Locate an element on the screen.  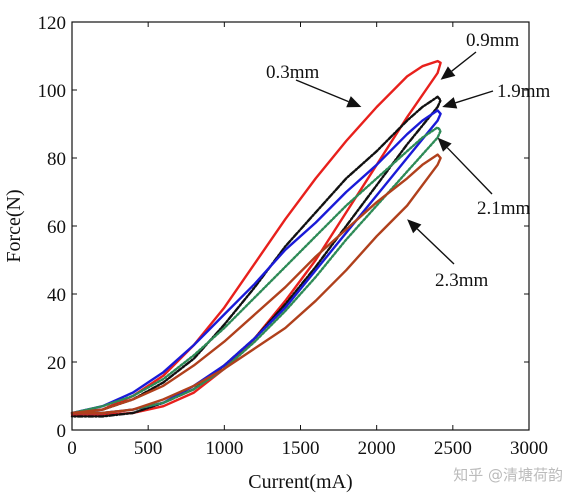
y-tick-label: 40 is located at coordinates (56, 295).